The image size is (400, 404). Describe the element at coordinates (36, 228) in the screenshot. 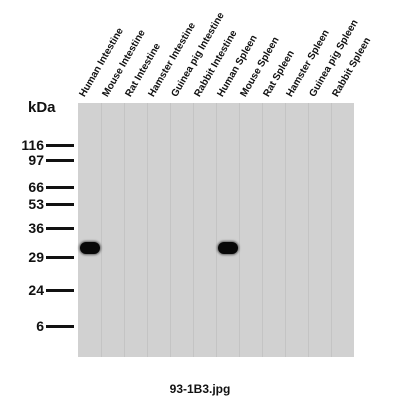

I see `marker-label: 36` at that location.